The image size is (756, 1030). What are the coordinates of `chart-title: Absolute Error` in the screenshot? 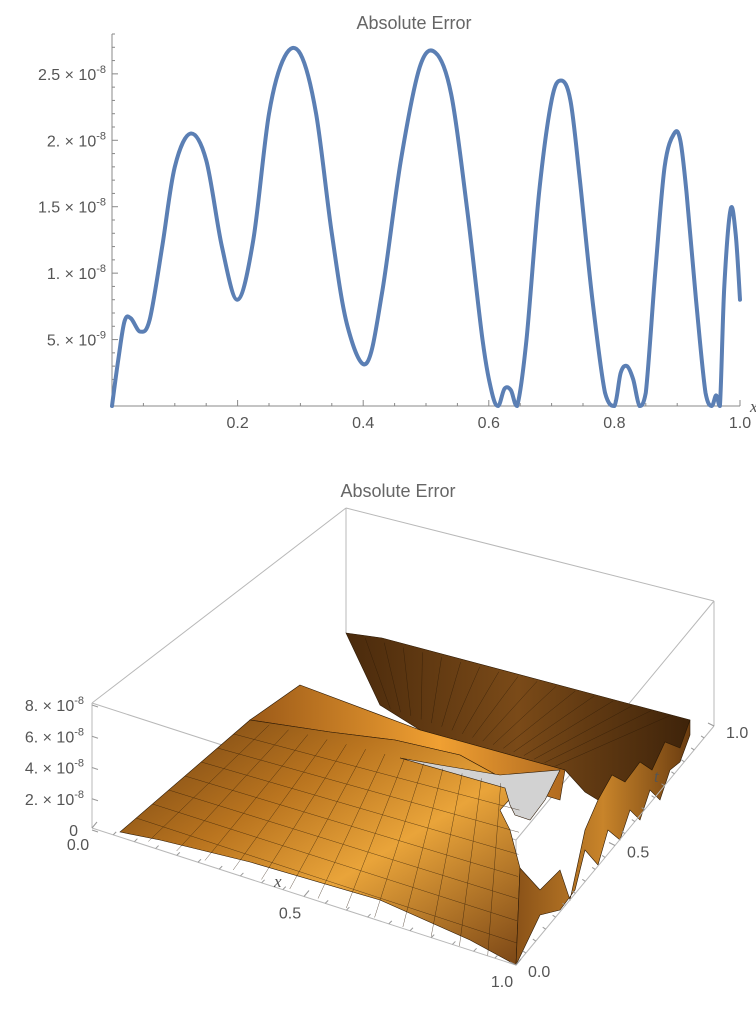 It's located at (413, 23).